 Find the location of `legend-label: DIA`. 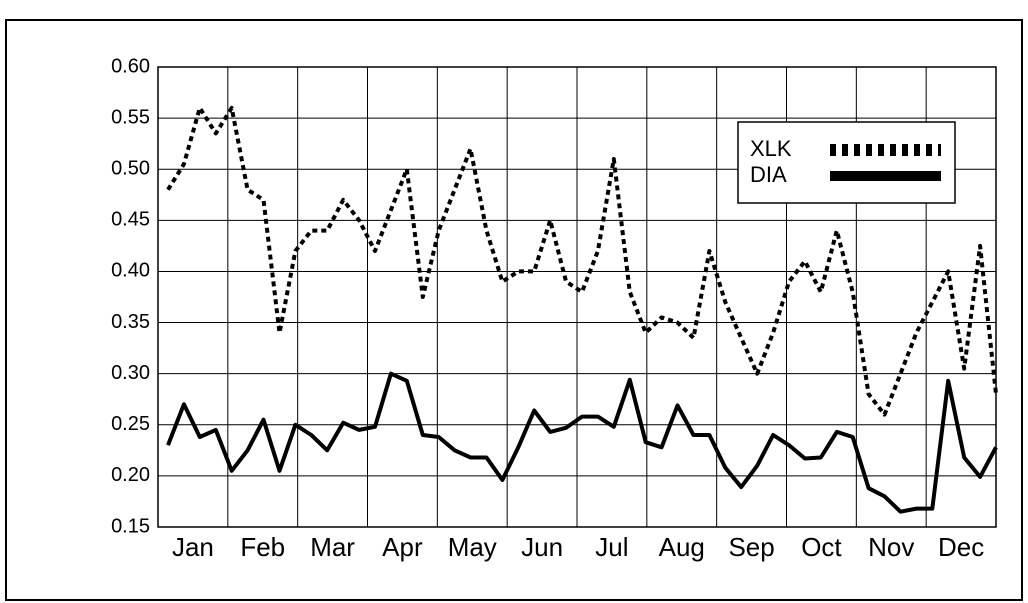

legend-label: DIA is located at coordinates (768, 174).